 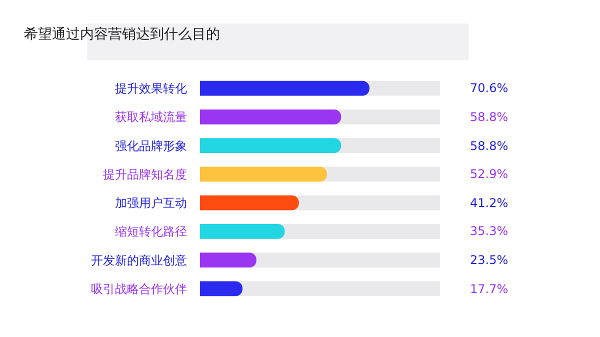 I want to click on y-tick-label: 提升效果转化, so click(x=151, y=89).